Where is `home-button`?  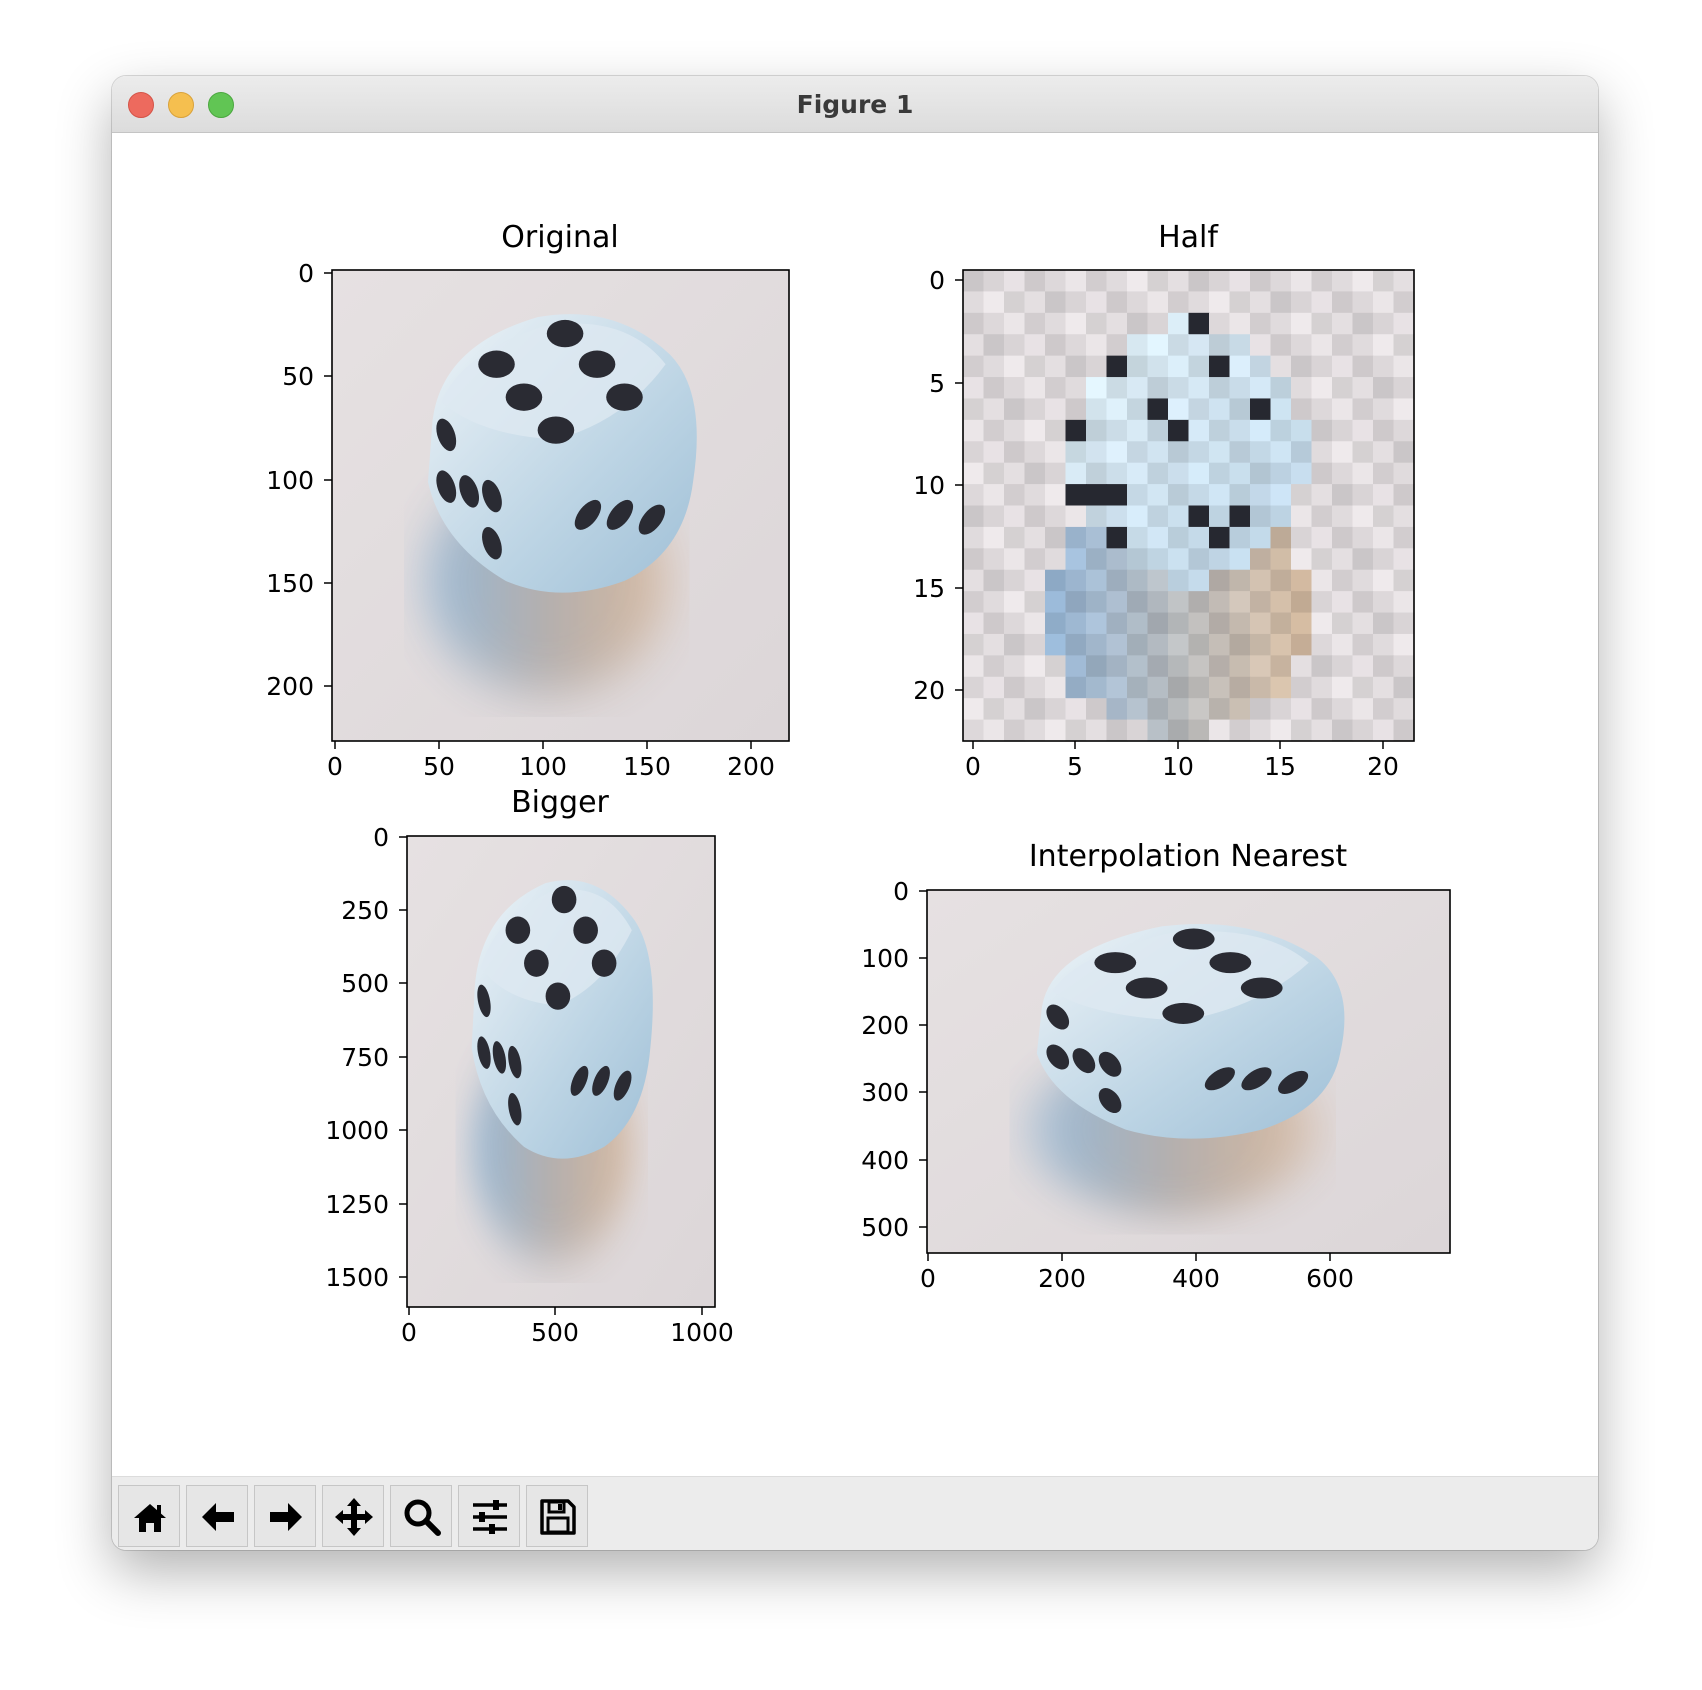 home-button is located at coordinates (149, 1516).